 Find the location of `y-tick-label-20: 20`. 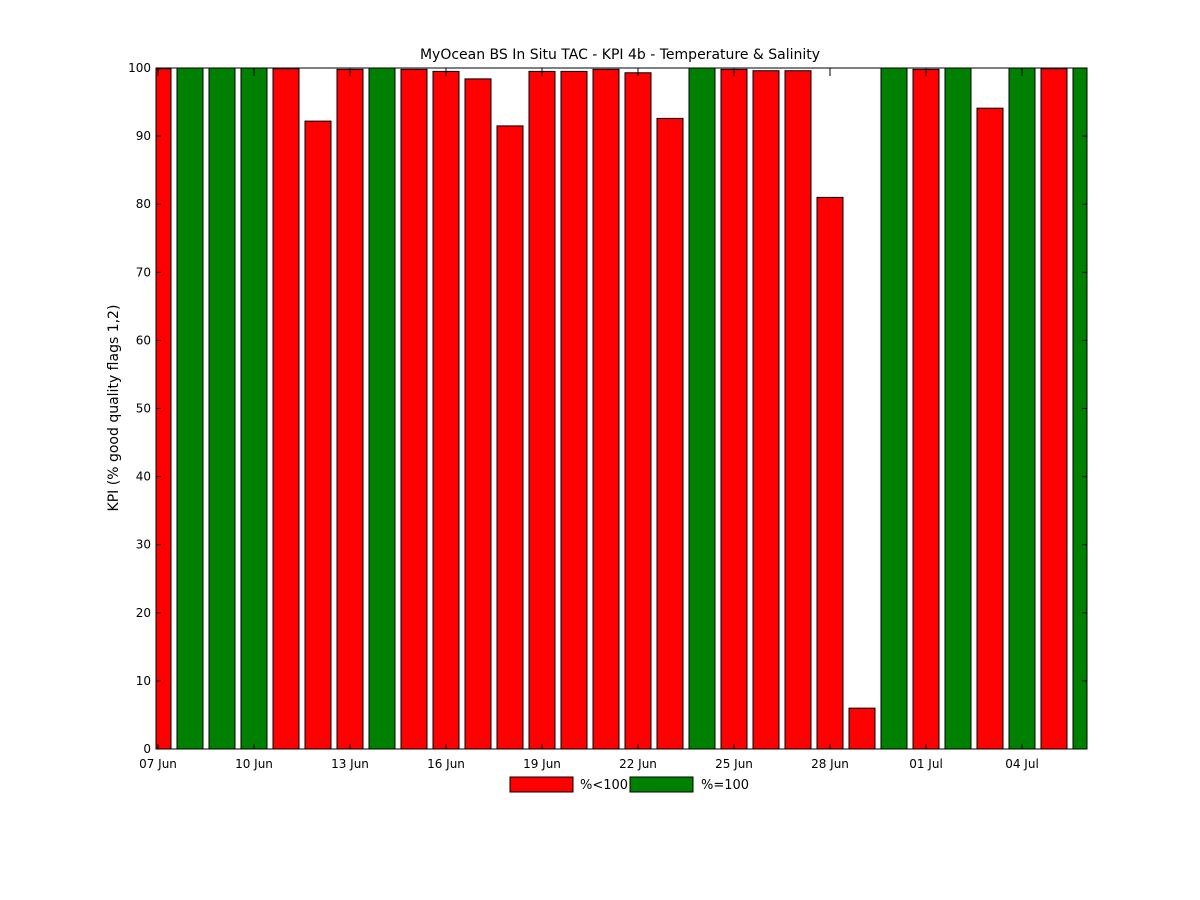

y-tick-label-20: 20 is located at coordinates (143, 613).